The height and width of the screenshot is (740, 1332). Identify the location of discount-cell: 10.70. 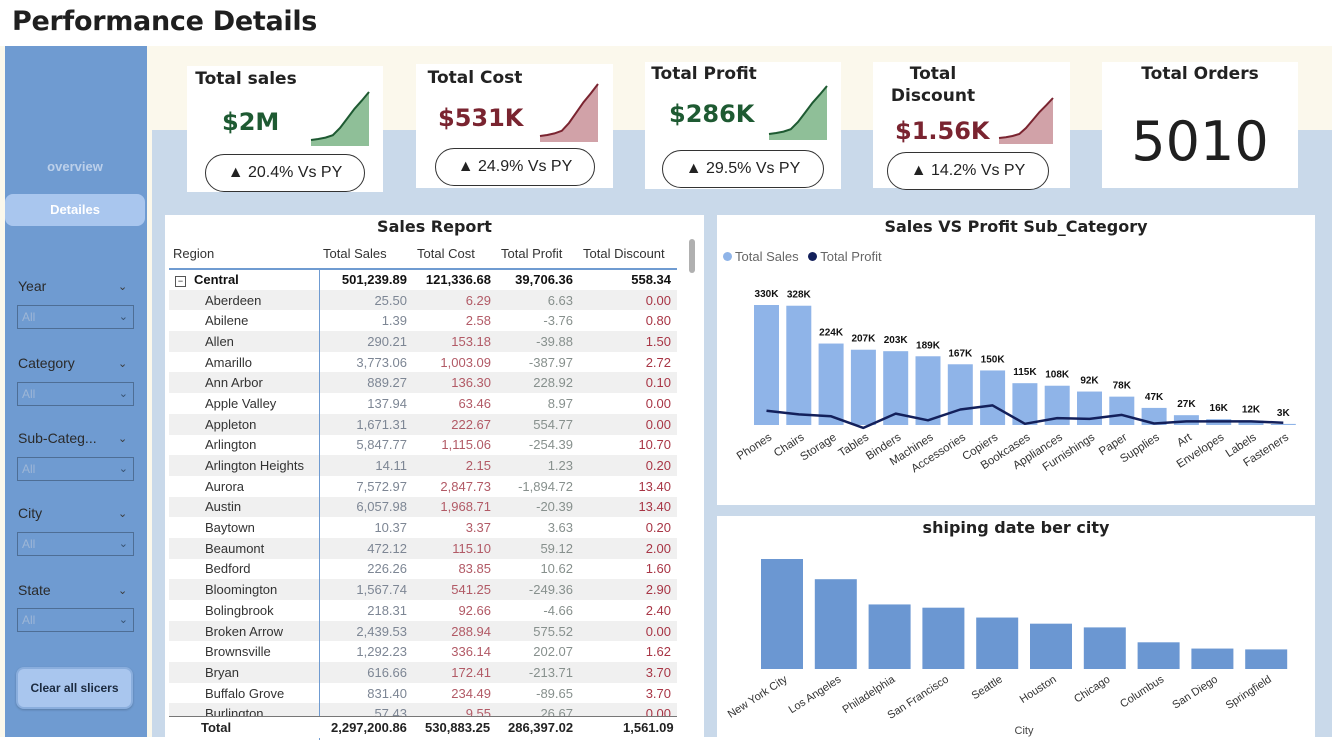
(654, 445).